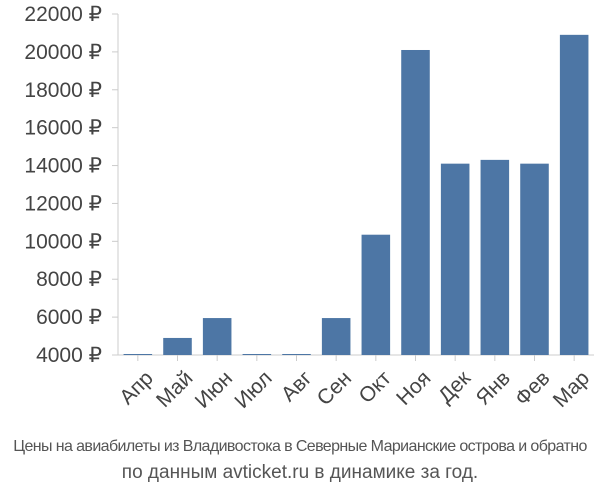 This screenshot has height=500, width=600. What do you see at coordinates (533, 389) in the screenshot?
I see `x-tick-label: Фев` at bounding box center [533, 389].